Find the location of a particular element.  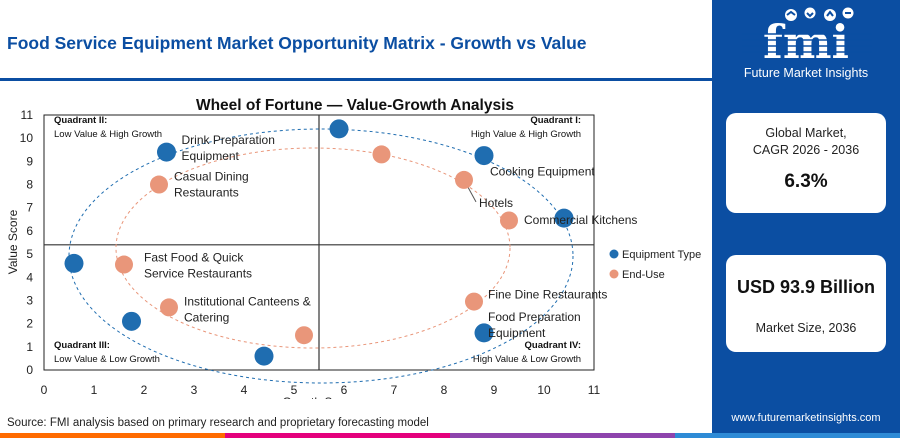

point-label: Commercial Kitchens is located at coordinates (580, 220).